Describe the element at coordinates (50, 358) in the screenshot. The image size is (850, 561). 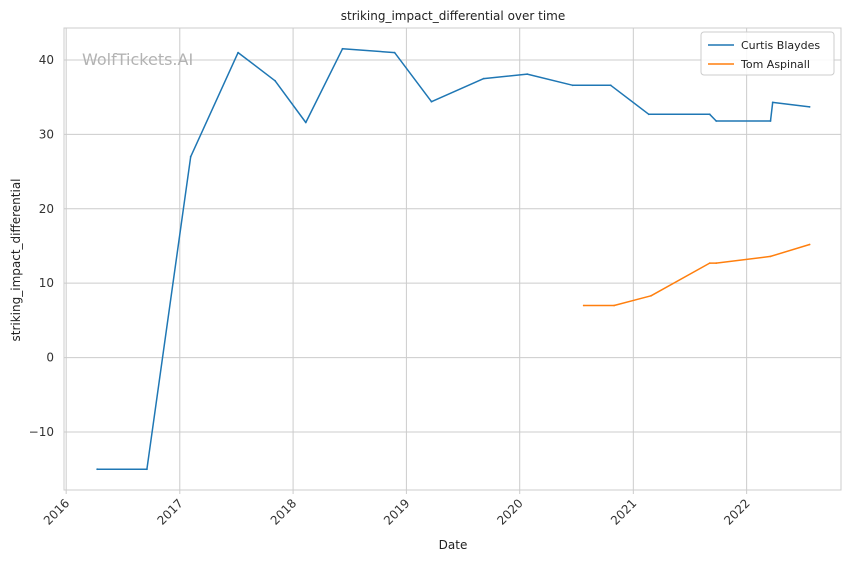
I see `y-tick-label: 0` at that location.